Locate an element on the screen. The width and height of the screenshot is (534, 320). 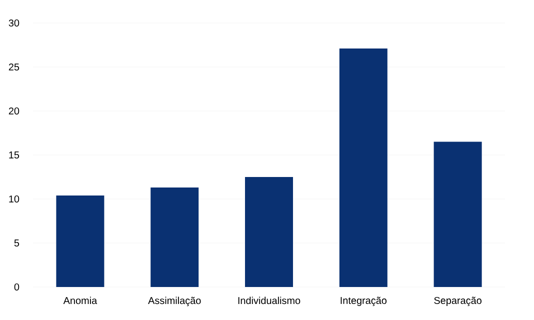
x-tick-label: Anomia is located at coordinates (80, 300).